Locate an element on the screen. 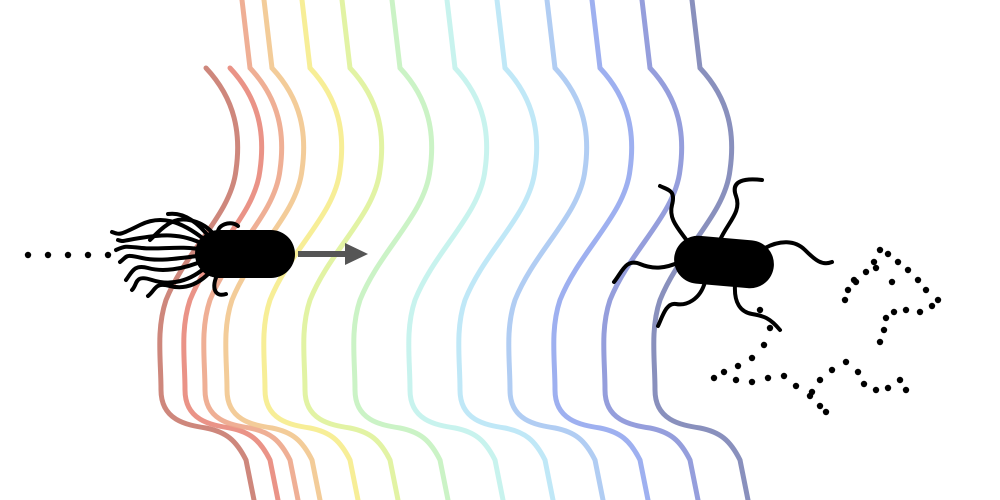 This screenshot has height=500, width=1000. run-trail-dots is located at coordinates (68, 255).